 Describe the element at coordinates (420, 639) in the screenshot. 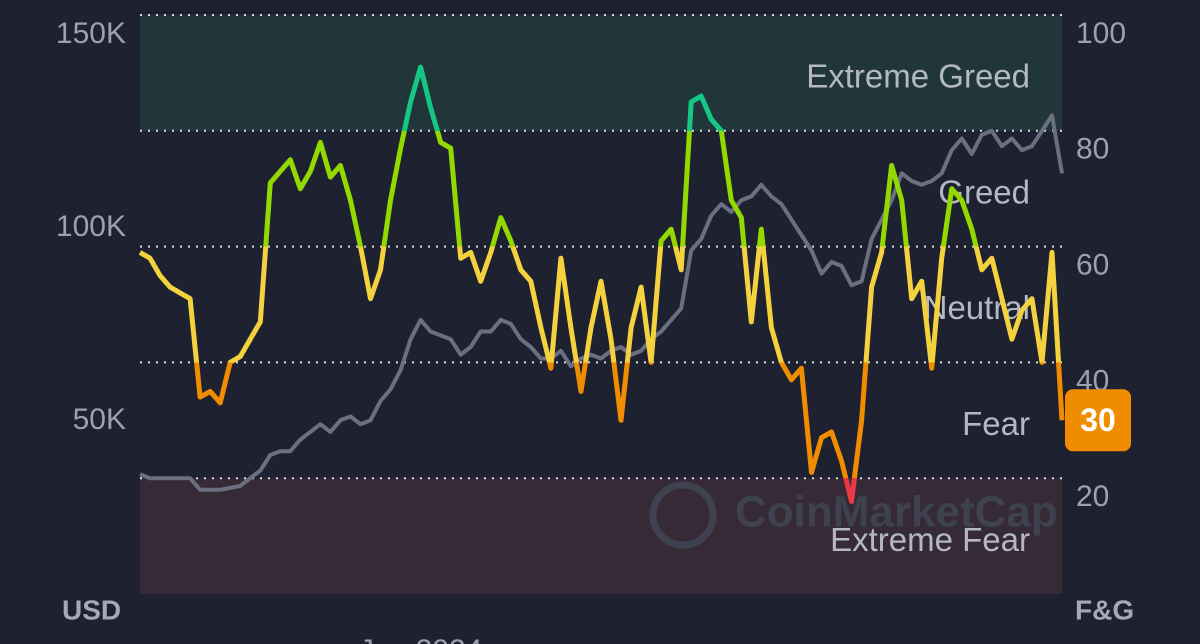

I see `x-tick-label: Jan 2024` at that location.